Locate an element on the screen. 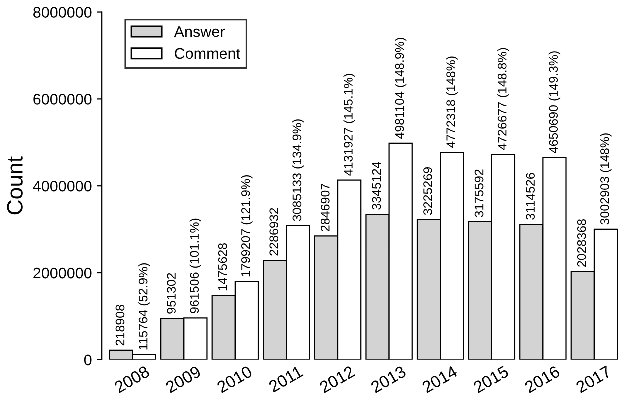  y-tick-label: 8000000 is located at coordinates (63, 12).